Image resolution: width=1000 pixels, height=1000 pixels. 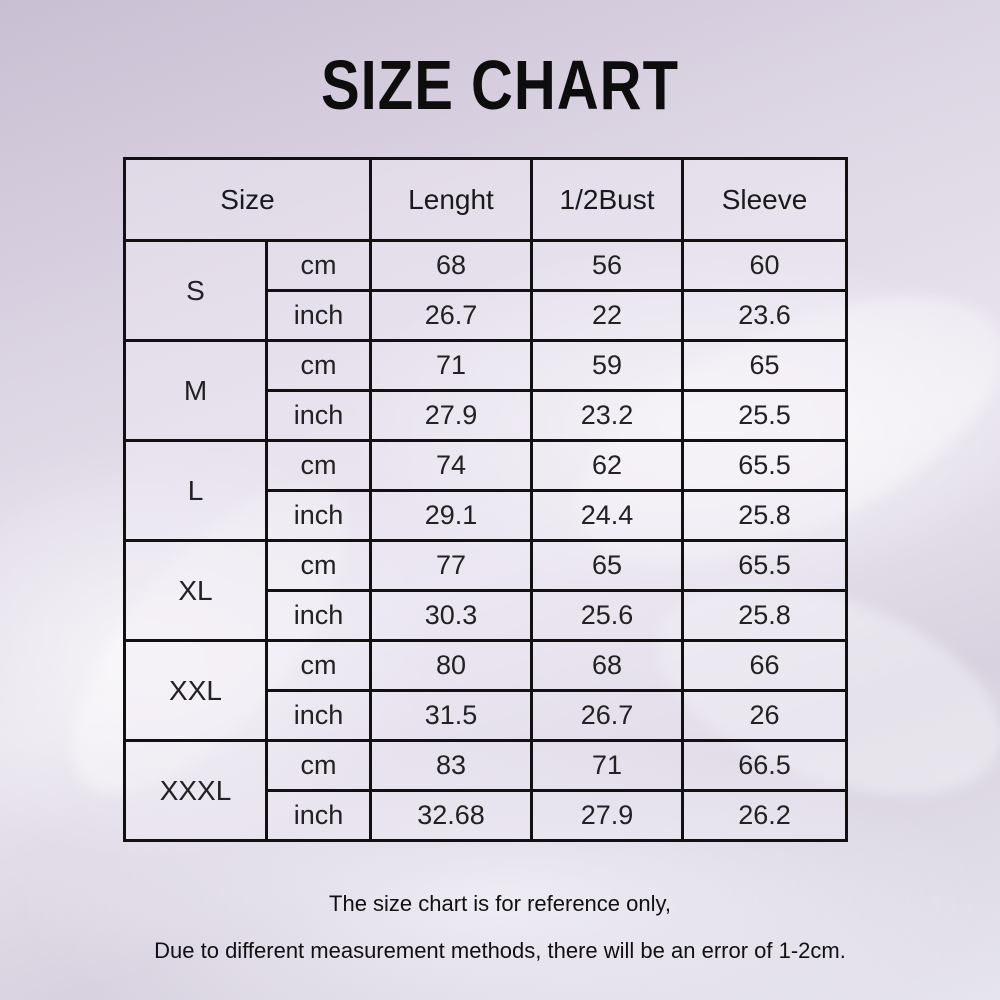 I want to click on table-row: XL cm 77 65 65.5, so click(x=485, y=590).